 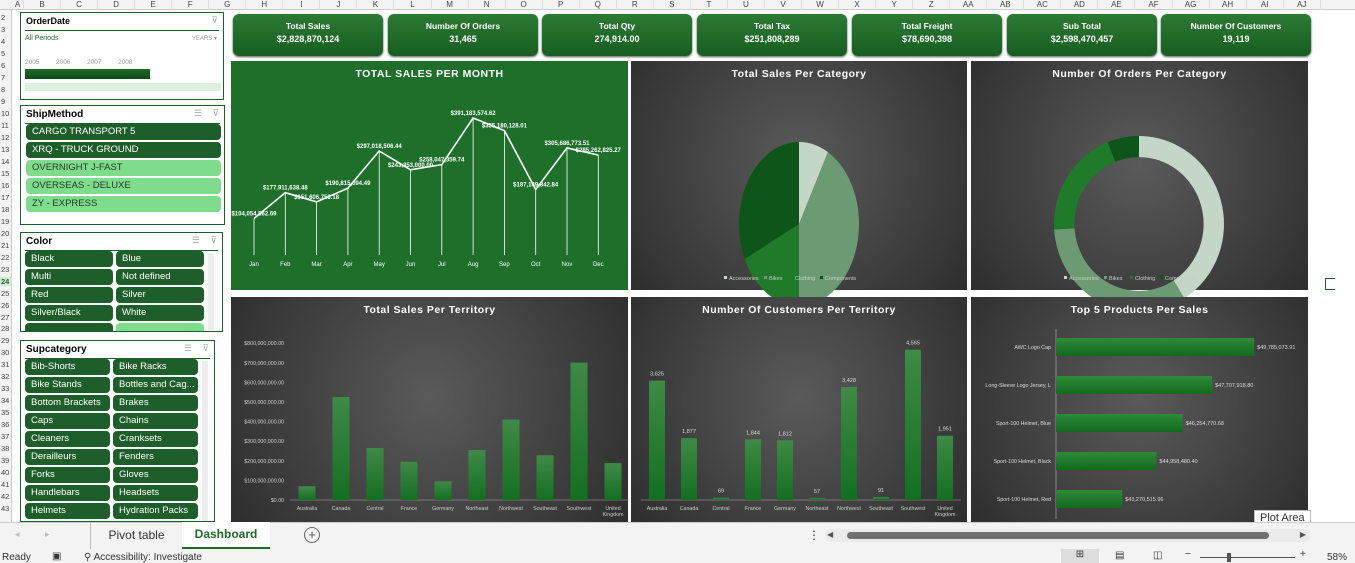 What do you see at coordinates (160, 277) in the screenshot?
I see `color-item: Not defined` at bounding box center [160, 277].